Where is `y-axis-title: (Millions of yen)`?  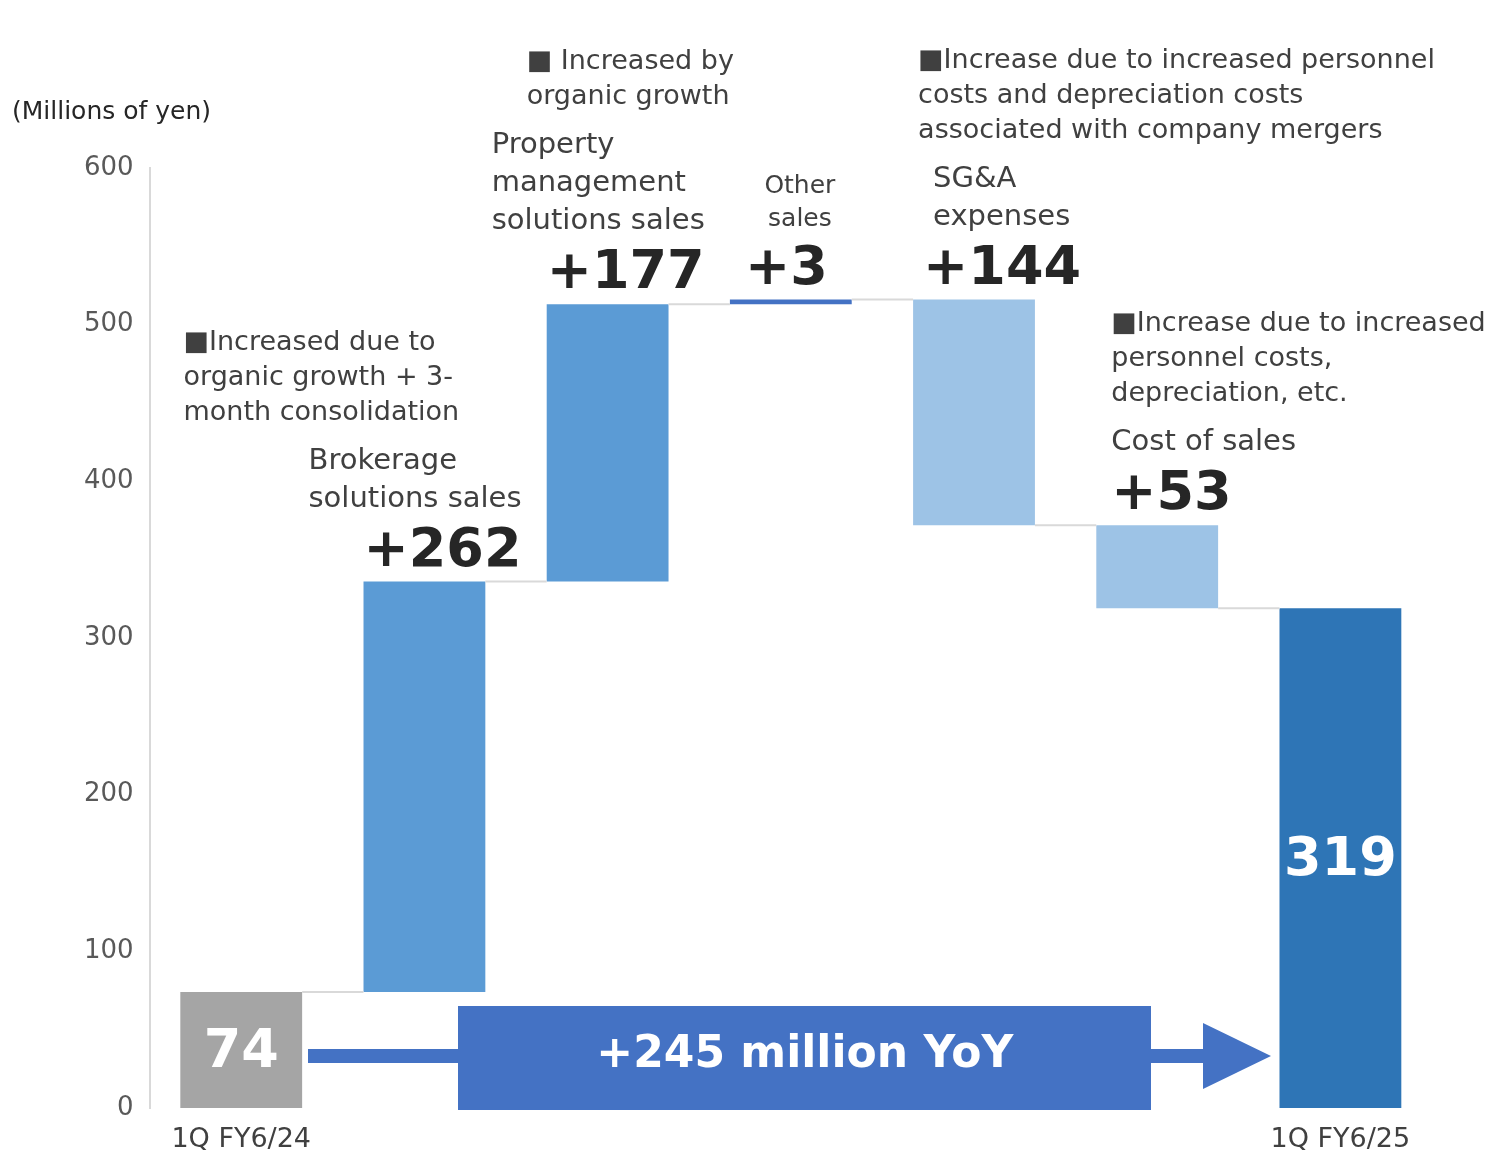
y-axis-title: (Millions of yen) is located at coordinates (112, 110).